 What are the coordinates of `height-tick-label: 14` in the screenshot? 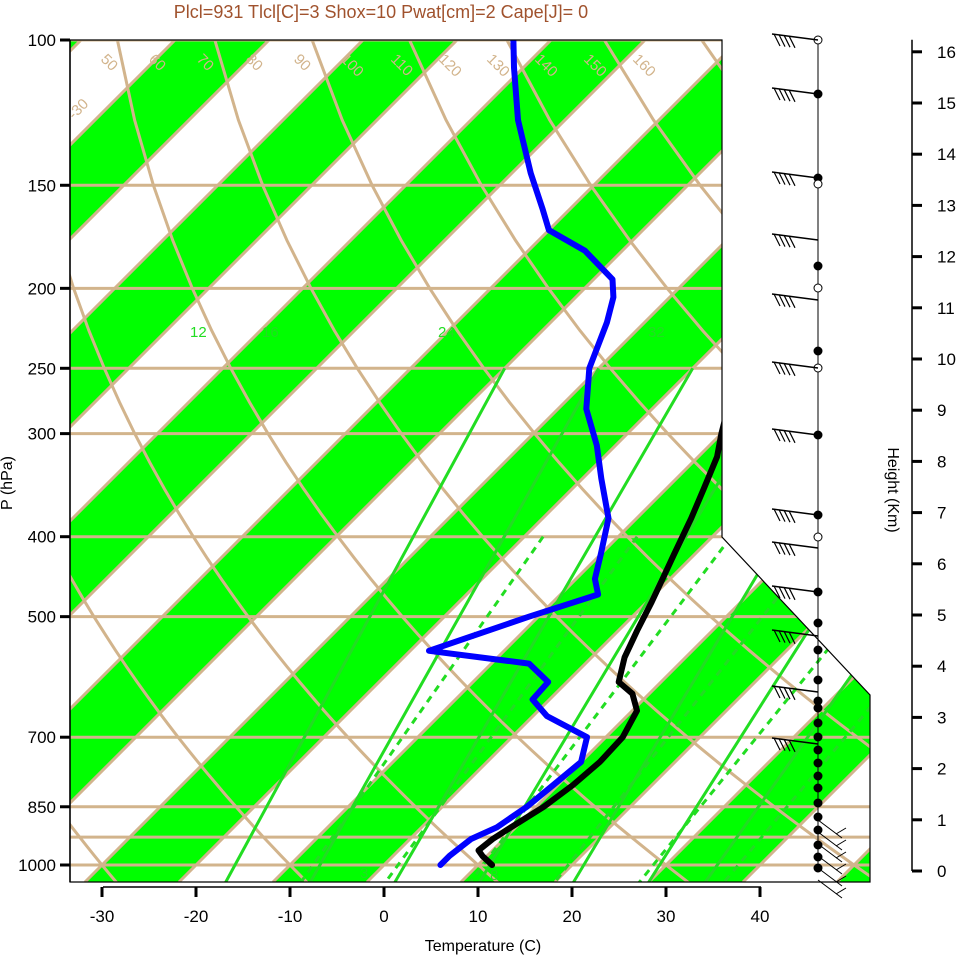 It's located at (946, 154).